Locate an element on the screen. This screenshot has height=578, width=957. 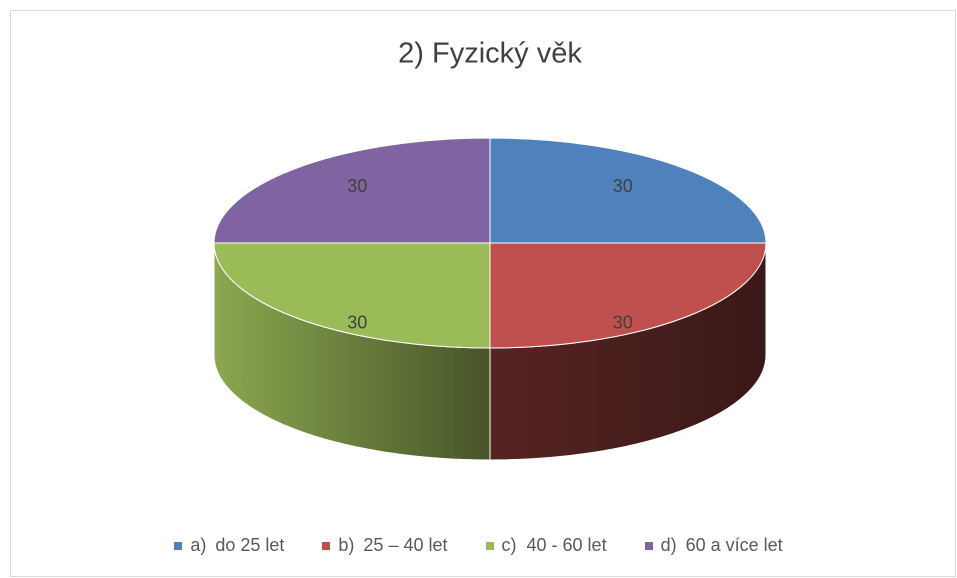
legend-label: c) 40 - 60 let is located at coordinates (554, 545).